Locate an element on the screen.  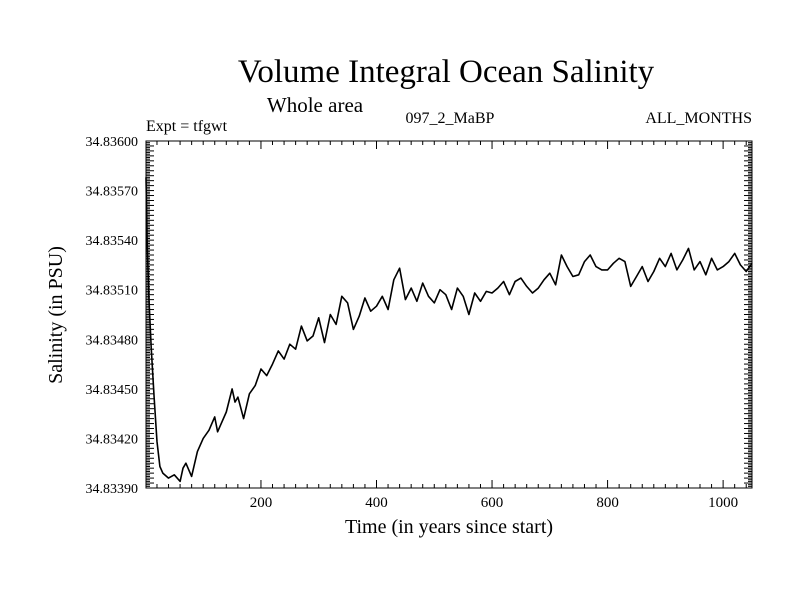
months-label: ALL_MONTHS is located at coordinates (698, 118).